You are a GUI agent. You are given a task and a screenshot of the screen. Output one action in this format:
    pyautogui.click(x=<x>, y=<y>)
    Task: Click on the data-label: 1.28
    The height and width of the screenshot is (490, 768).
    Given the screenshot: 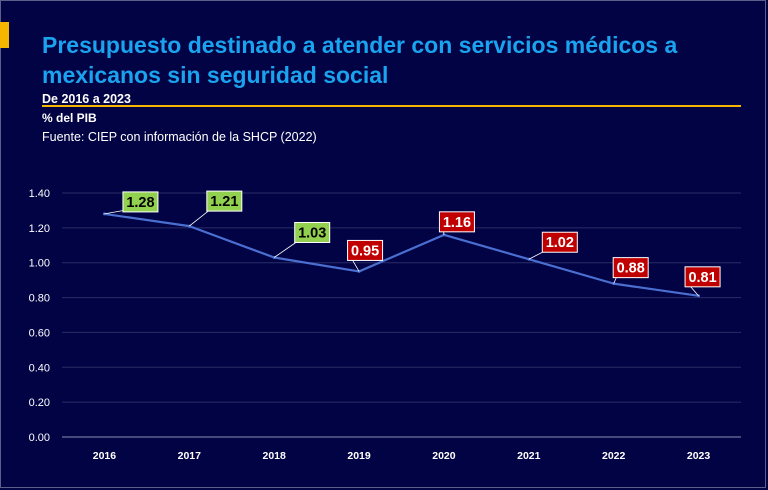 What is the action you would take?
    pyautogui.click(x=140, y=203)
    